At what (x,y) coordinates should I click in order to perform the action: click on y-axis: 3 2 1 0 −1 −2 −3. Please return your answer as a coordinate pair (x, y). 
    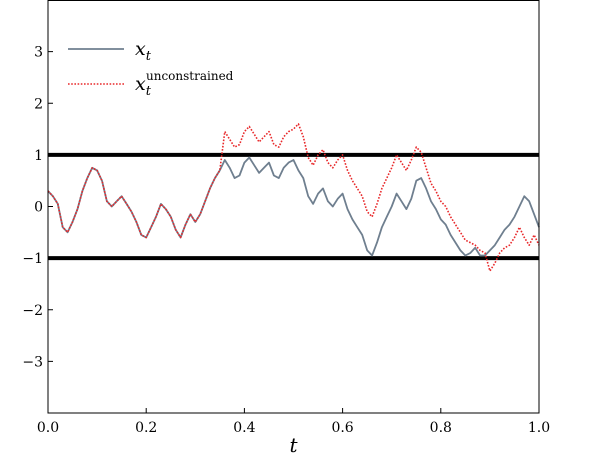
    Looking at the image, I should click on (37, 207).